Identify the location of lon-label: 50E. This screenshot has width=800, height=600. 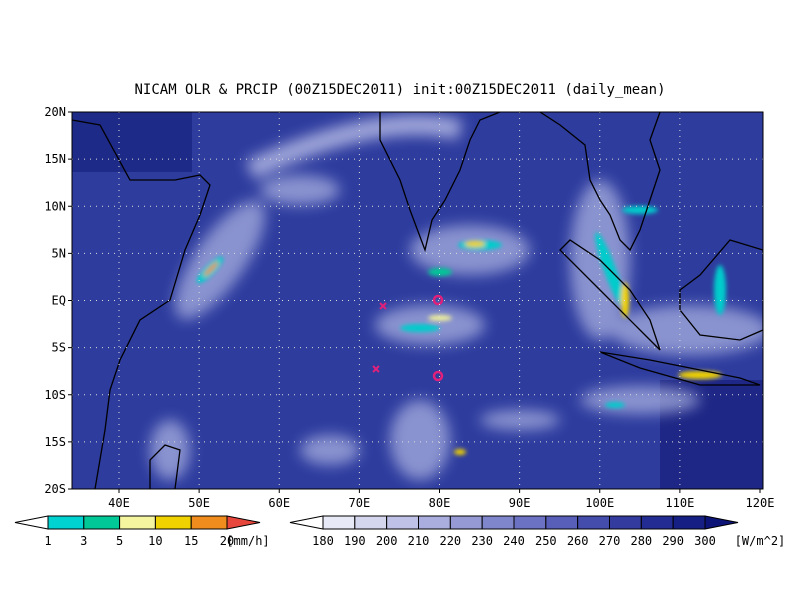
(199, 503).